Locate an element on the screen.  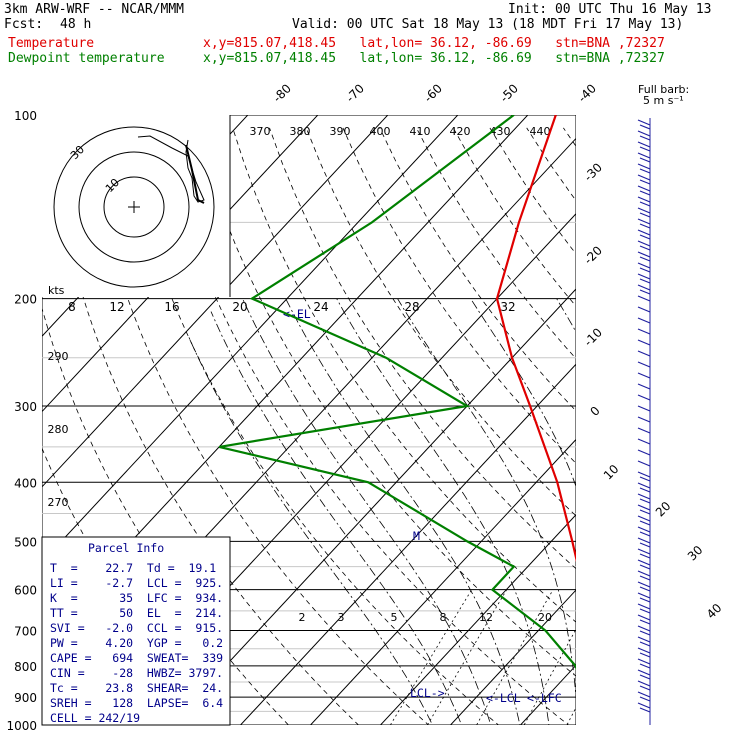
isotherm-label: -70 is located at coordinates (355, 93).